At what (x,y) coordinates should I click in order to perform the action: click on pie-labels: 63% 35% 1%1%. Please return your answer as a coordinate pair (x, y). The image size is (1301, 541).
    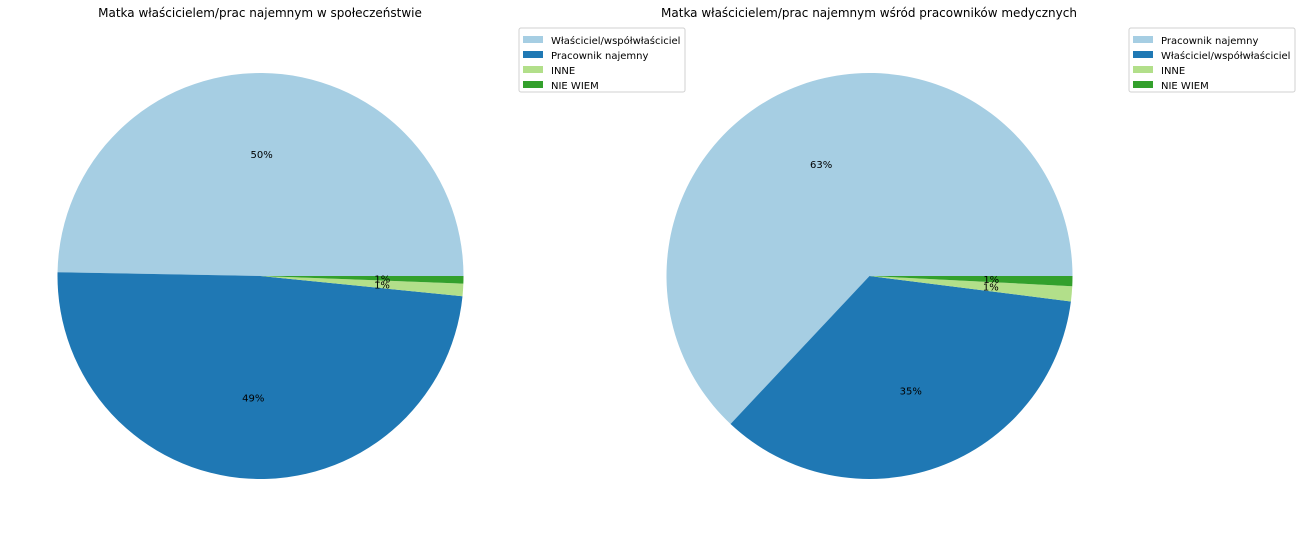
    Looking at the image, I should click on (904, 278).